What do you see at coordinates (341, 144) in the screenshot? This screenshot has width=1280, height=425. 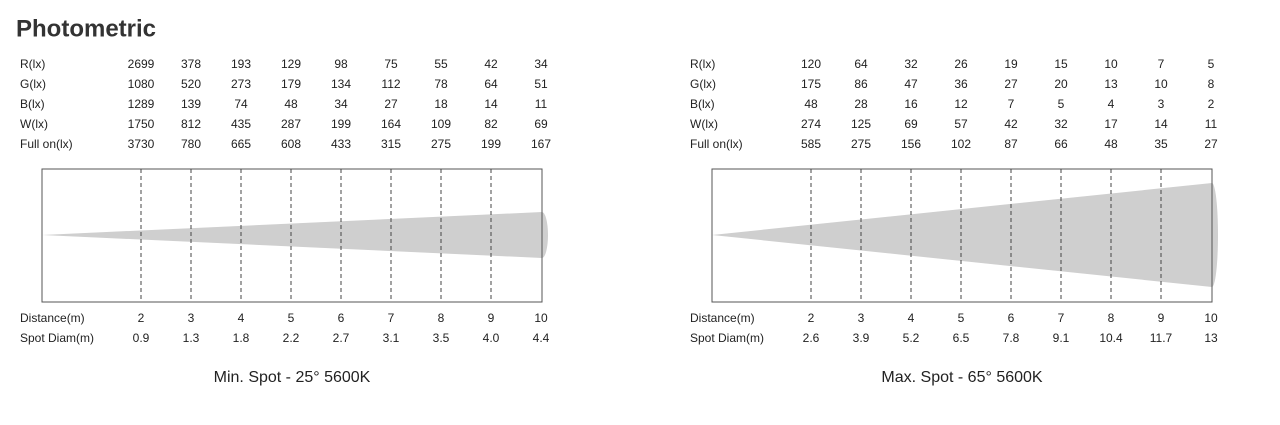 I see `cell: 433` at bounding box center [341, 144].